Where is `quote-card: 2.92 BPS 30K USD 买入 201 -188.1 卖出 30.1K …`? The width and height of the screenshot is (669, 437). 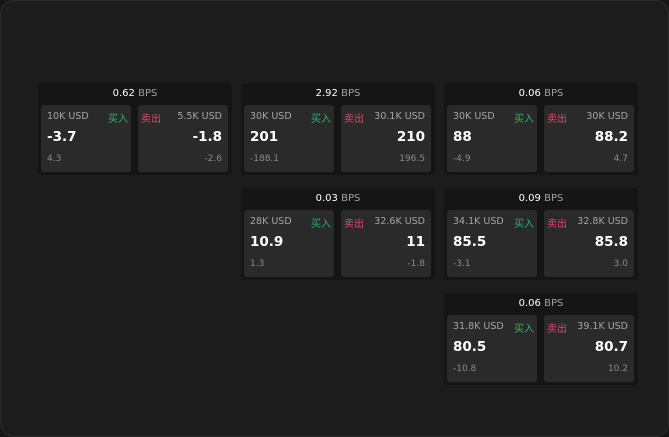 quote-card: 2.92 BPS 30K USD 买入 201 -188.1 卖出 30.1K … is located at coordinates (338, 129).